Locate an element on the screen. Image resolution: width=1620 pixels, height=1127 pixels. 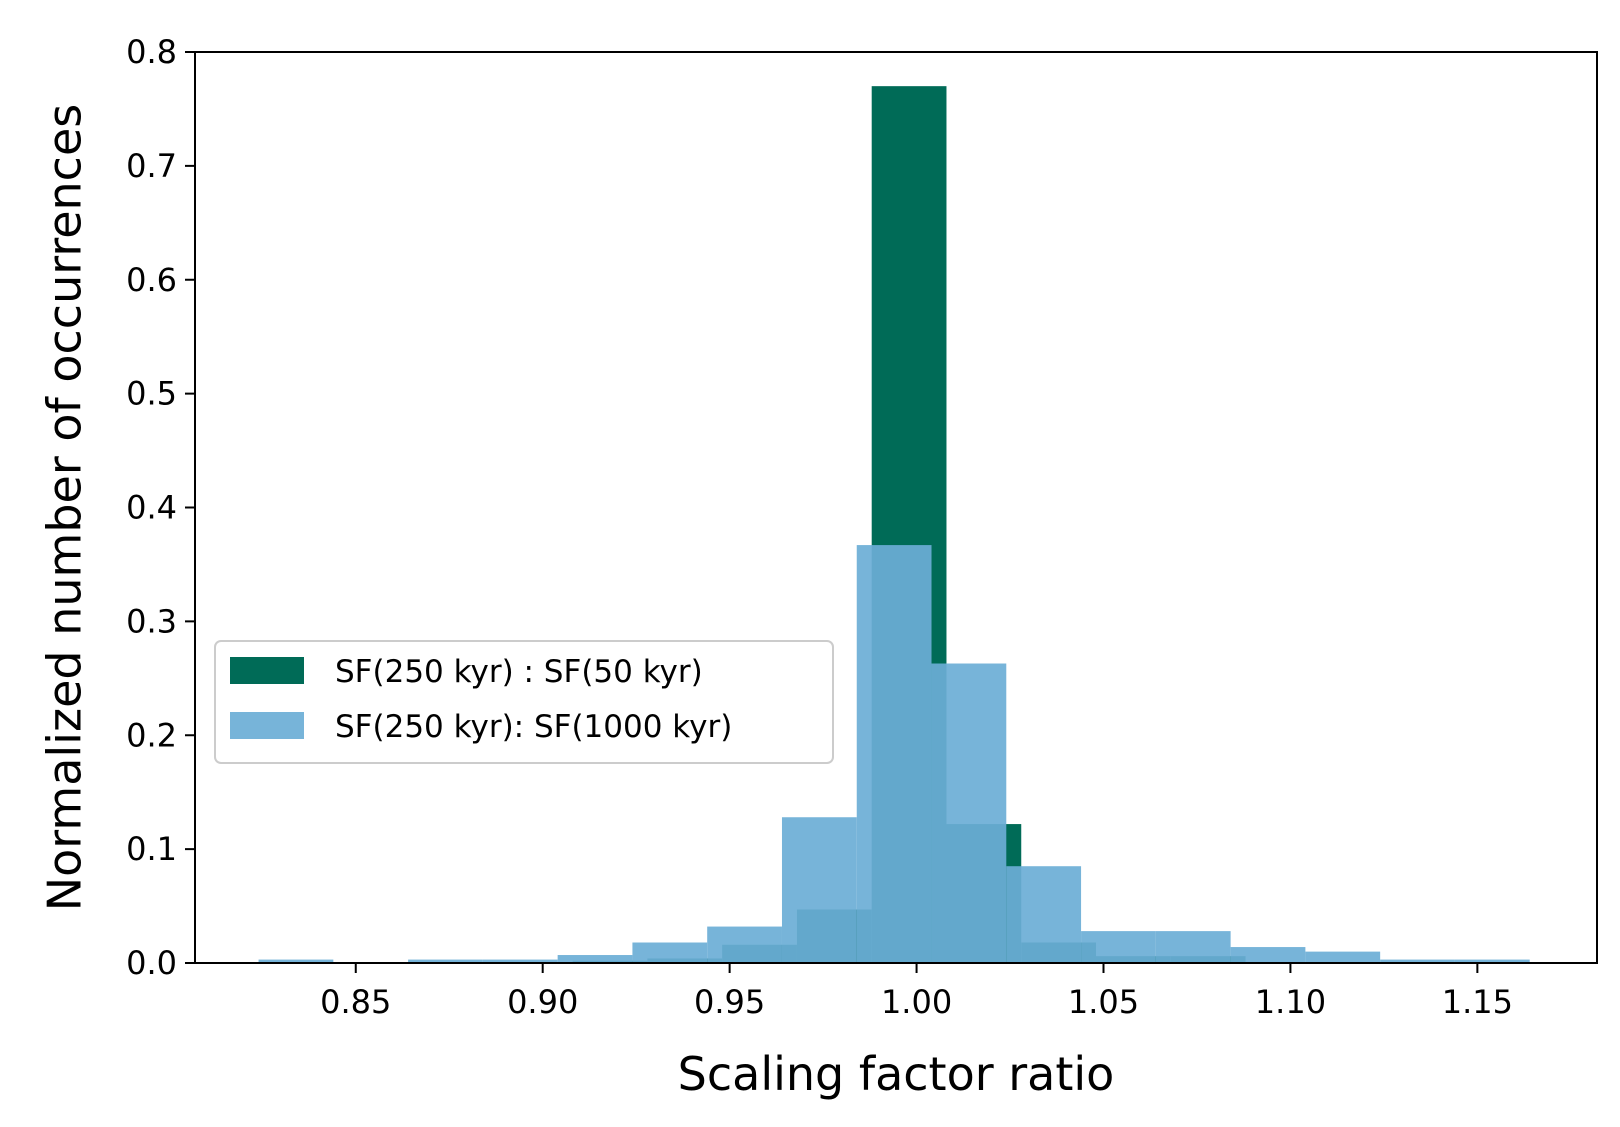
legend-box is located at coordinates (524, 702).